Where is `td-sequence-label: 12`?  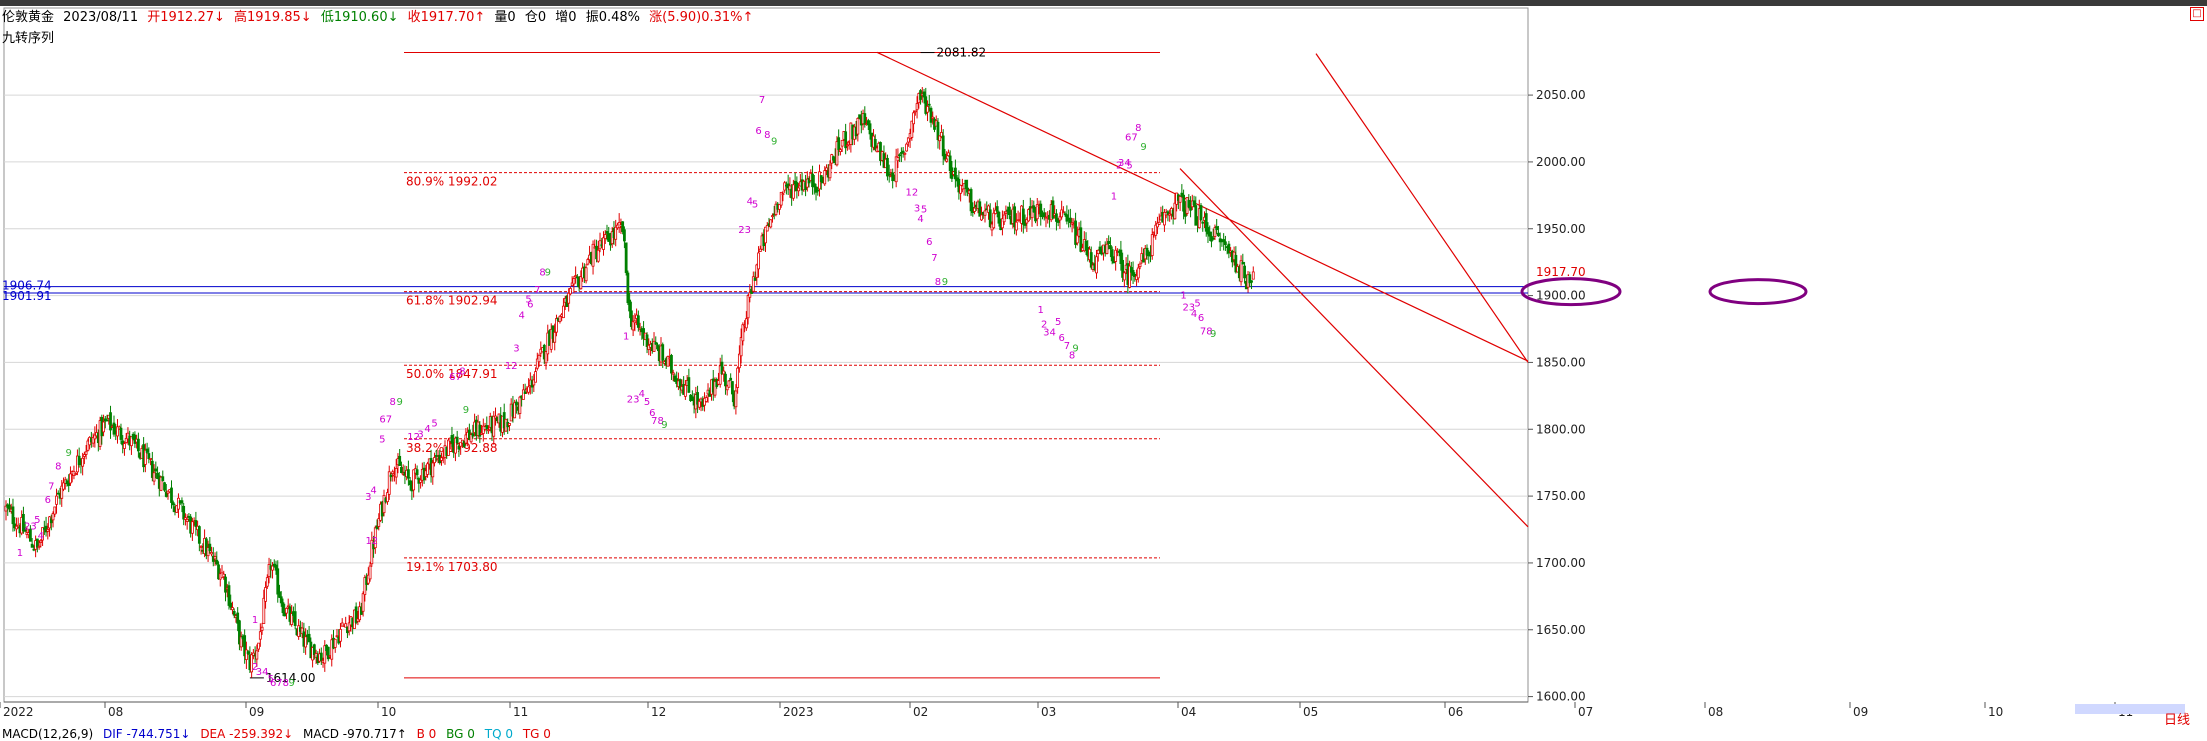
td-sequence-label: 12 is located at coordinates (511, 366).